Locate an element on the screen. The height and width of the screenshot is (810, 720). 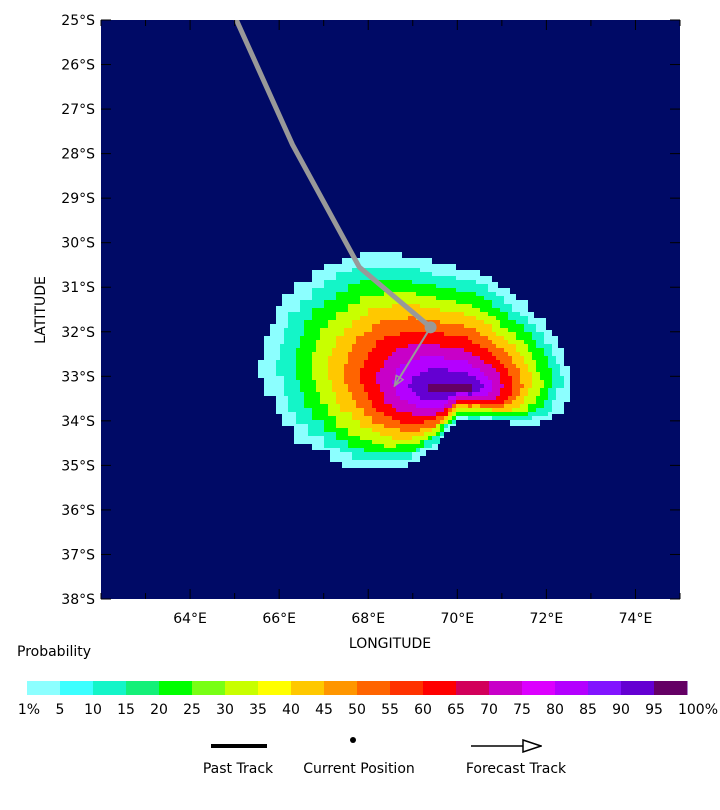
x-tick-label: 74°E is located at coordinates (636, 619).